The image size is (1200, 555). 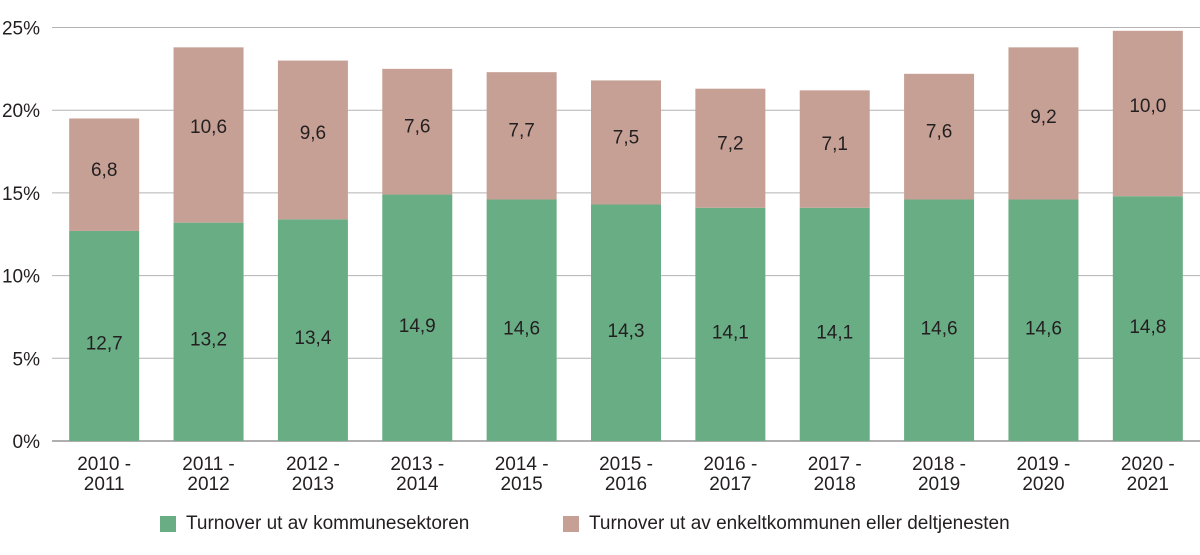 What do you see at coordinates (1147, 327) in the screenshot?
I see `data-label: 14,8` at bounding box center [1147, 327].